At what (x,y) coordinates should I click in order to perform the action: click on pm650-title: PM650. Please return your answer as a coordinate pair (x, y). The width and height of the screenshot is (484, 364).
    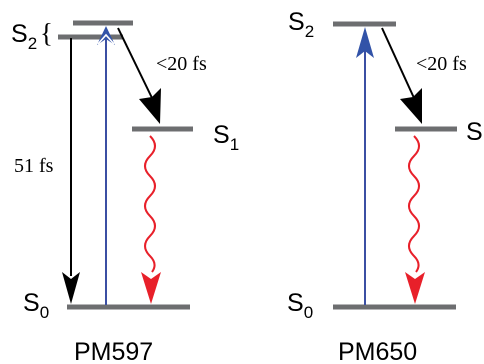
    Looking at the image, I should click on (377, 351).